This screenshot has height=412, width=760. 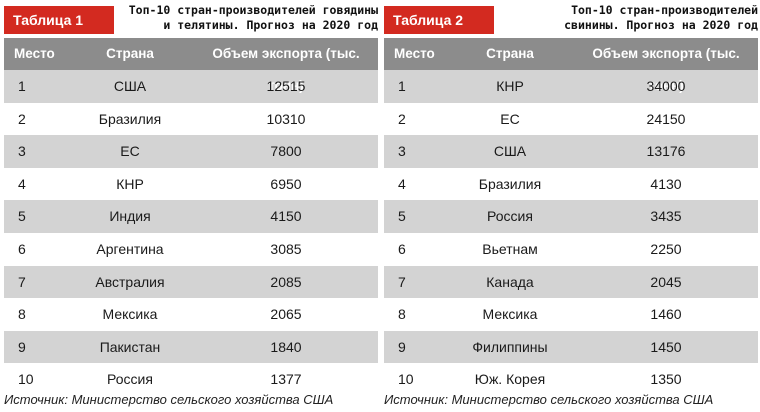 I want to click on table-row: 8 Мексика 1460, so click(x=571, y=314).